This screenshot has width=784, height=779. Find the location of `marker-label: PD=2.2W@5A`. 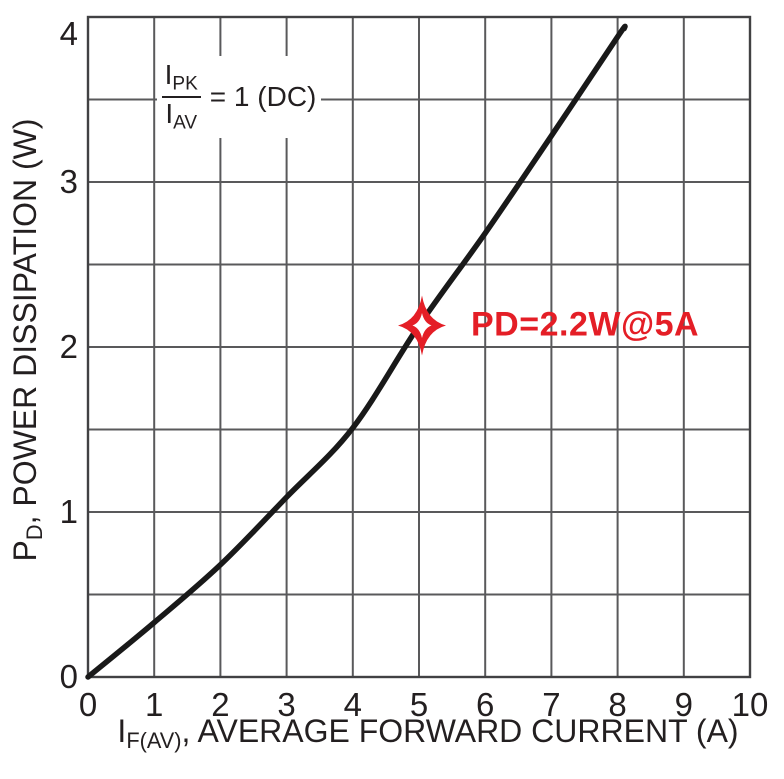

marker-label: PD=2.2W@5A is located at coordinates (585, 324).